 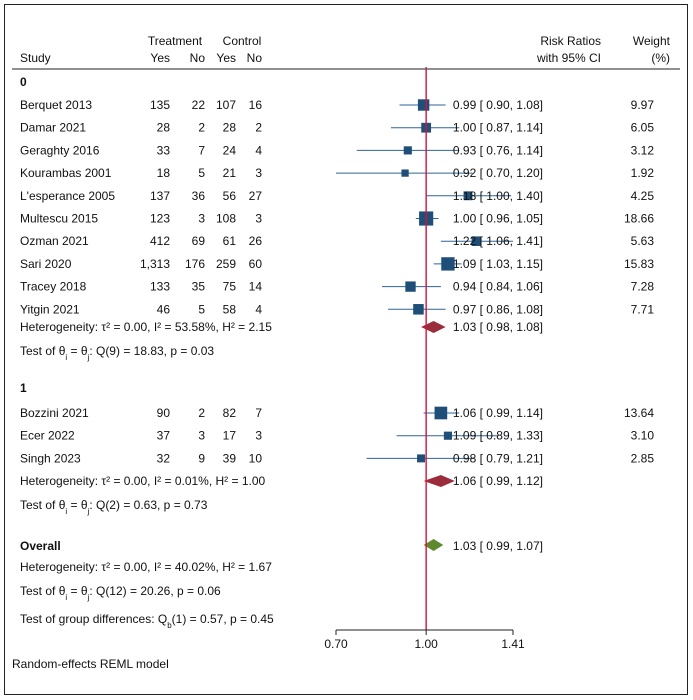 What do you see at coordinates (164, 128) in the screenshot?
I see `treatment-yes: 28` at bounding box center [164, 128].